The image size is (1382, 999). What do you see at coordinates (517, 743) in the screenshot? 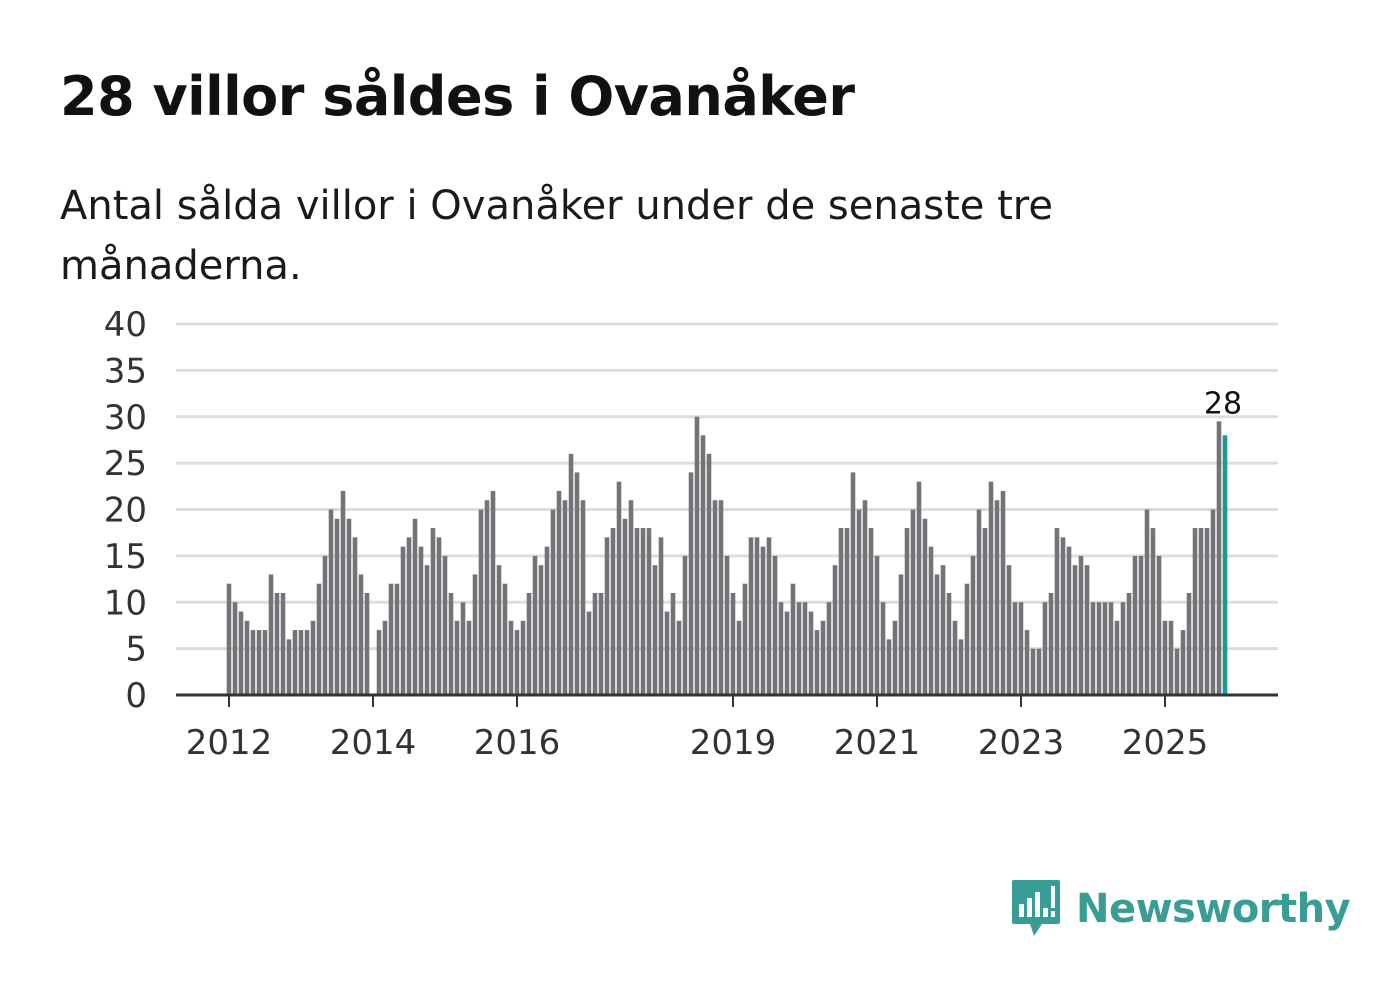
I see `x-tick-label: 2016` at bounding box center [517, 743].